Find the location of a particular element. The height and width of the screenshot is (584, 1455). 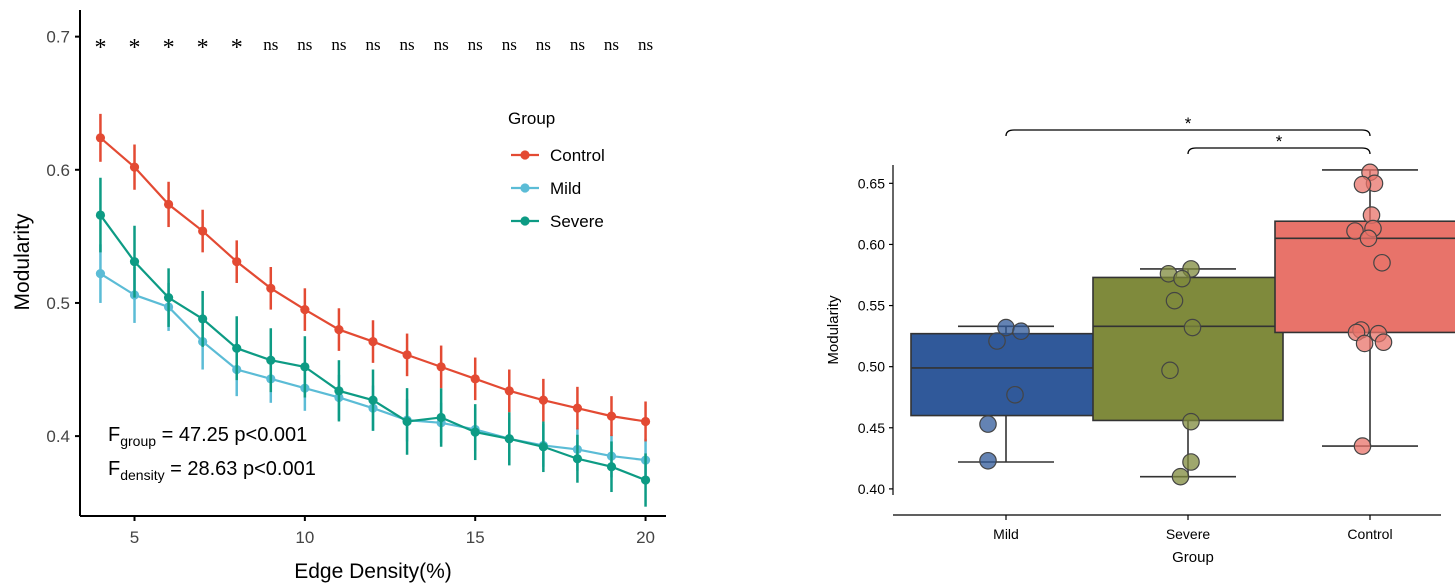

y-tick-label: 0.4 is located at coordinates (58, 436).